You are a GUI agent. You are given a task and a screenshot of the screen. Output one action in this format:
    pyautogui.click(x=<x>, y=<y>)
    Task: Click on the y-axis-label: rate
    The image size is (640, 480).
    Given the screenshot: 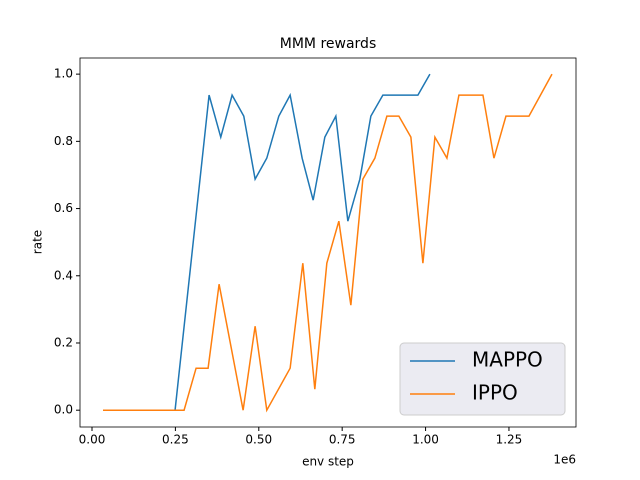 What is the action you would take?
    pyautogui.click(x=38, y=242)
    